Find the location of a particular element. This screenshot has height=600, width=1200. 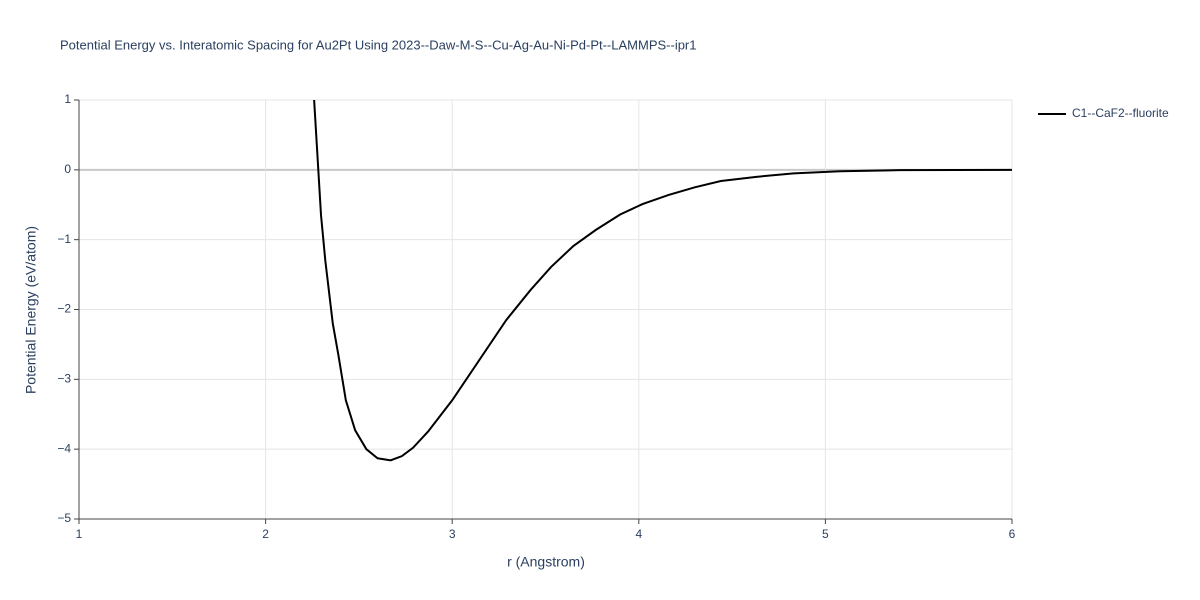

legend: C1--CaF2--fluorite is located at coordinates (1103, 113).